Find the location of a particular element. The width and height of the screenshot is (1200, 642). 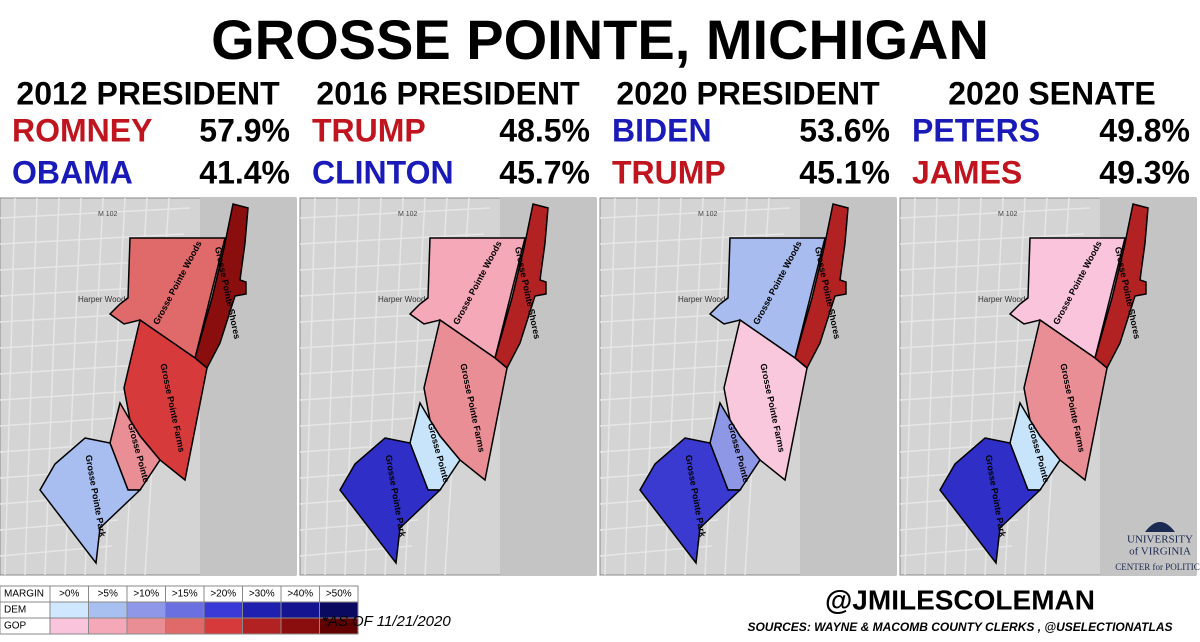

candidate-pct: 45.1% is located at coordinates (844, 172).